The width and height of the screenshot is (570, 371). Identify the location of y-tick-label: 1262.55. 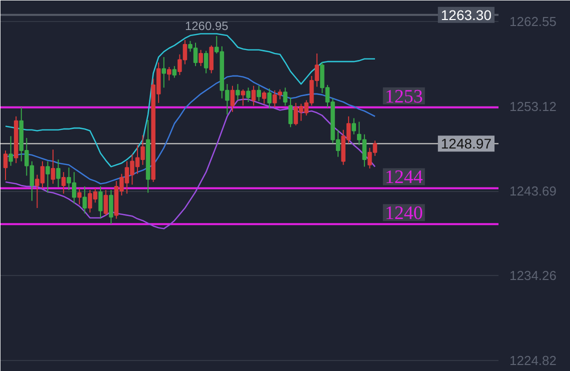
(533, 22).